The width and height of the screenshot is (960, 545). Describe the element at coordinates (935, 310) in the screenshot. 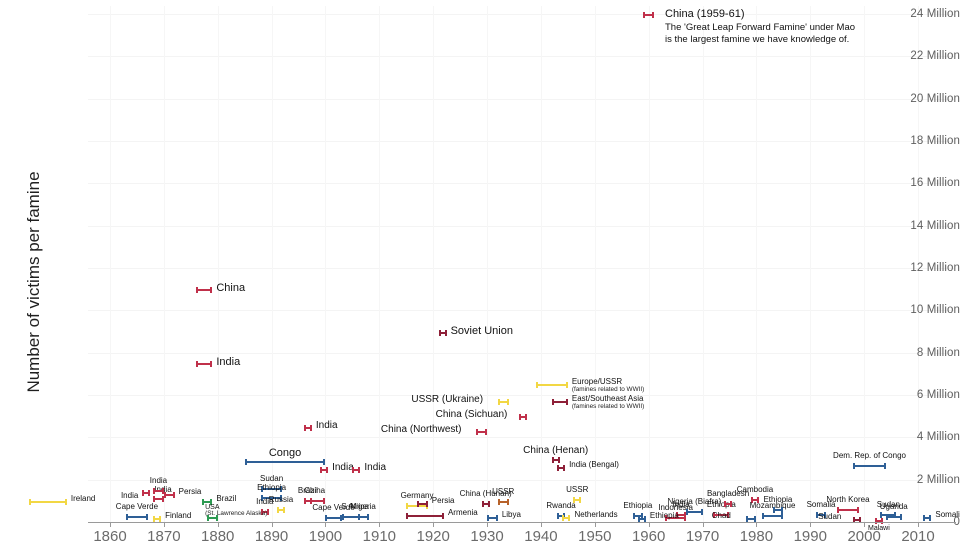

I see `y-tick-label: 10 Million` at that location.